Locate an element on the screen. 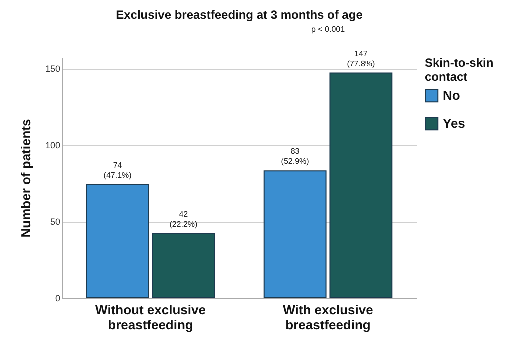 This screenshot has width=520, height=352. x-tick-label: With exclusive breastfeeding is located at coordinates (328, 317).